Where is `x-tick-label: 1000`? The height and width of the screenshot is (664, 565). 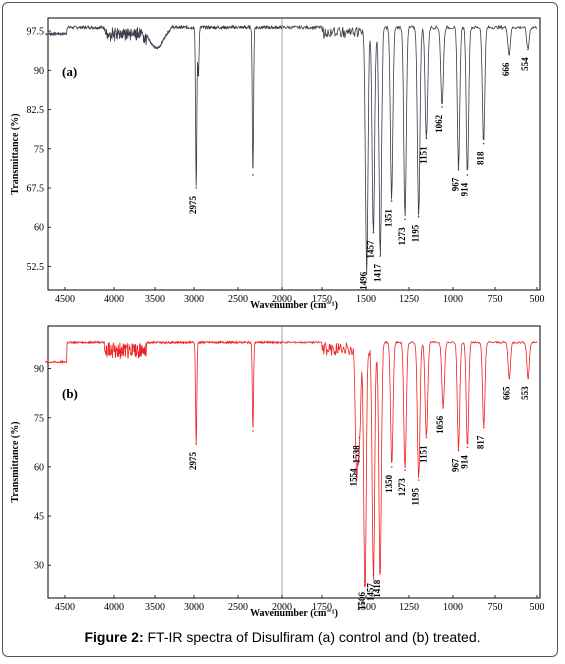
x-tick-label: 1000 is located at coordinates (453, 607).